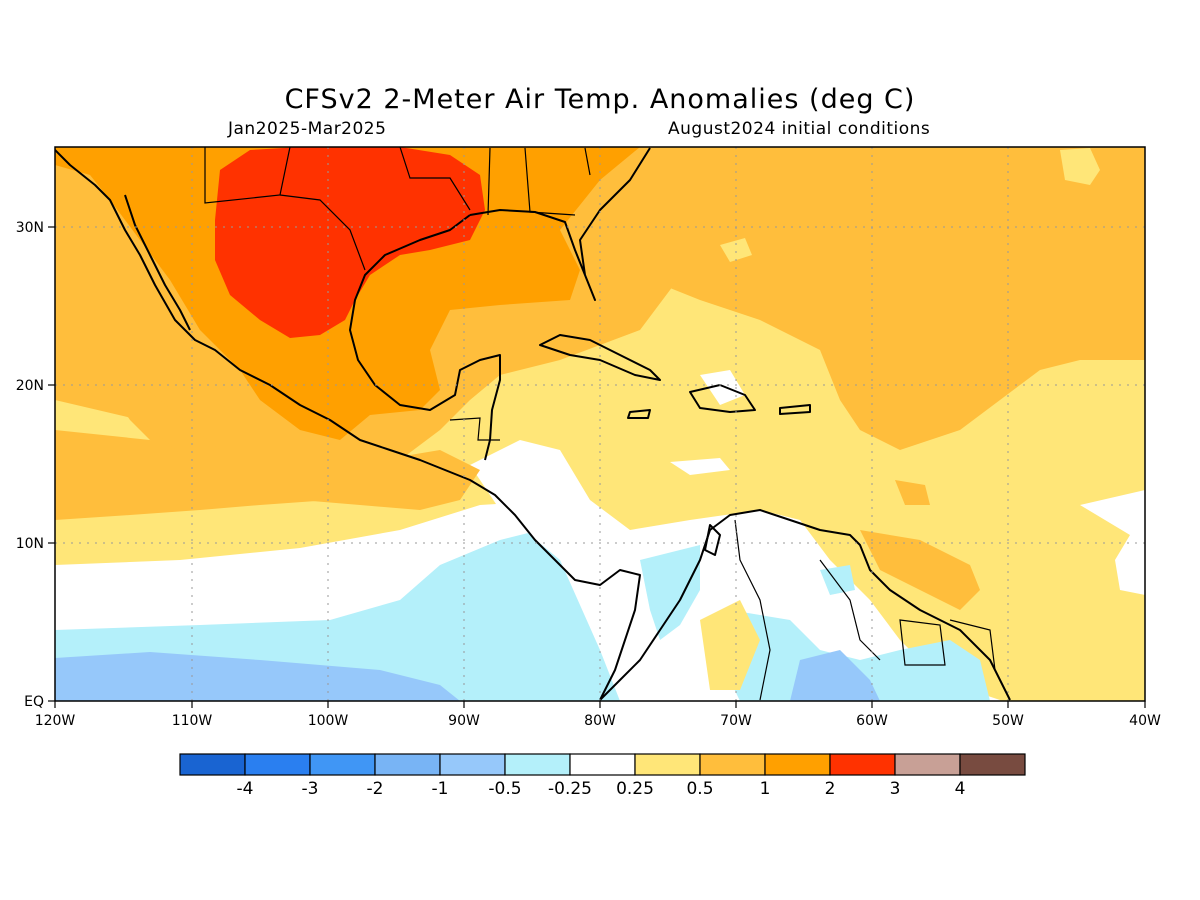  Describe the element at coordinates (600, 721) in the screenshot. I see `lon-label-80w: 80W` at that location.